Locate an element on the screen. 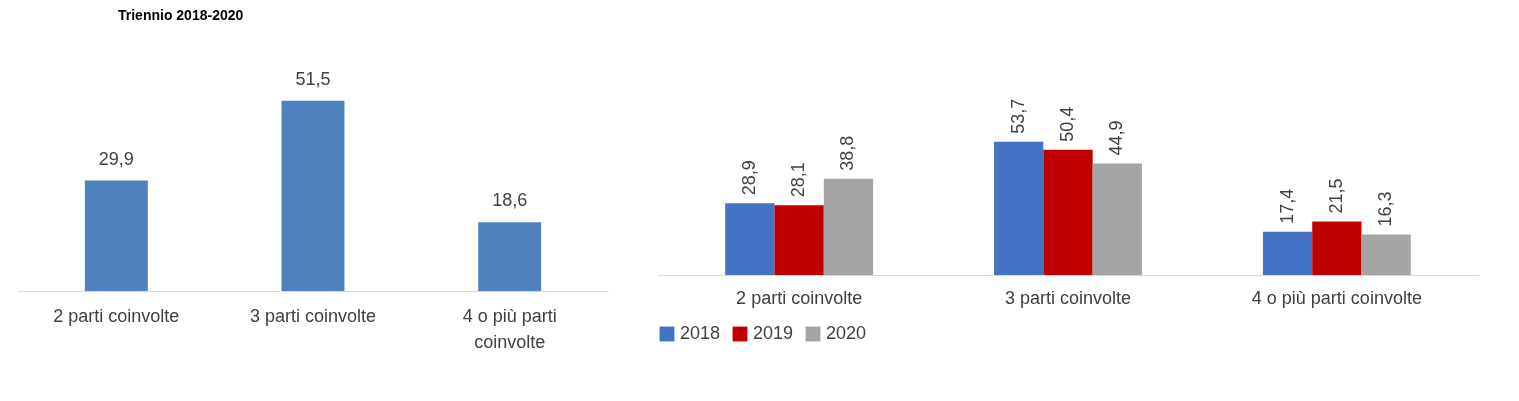 Image resolution: width=1519 pixels, height=401 pixels. legend-label: 2018 is located at coordinates (700, 333).